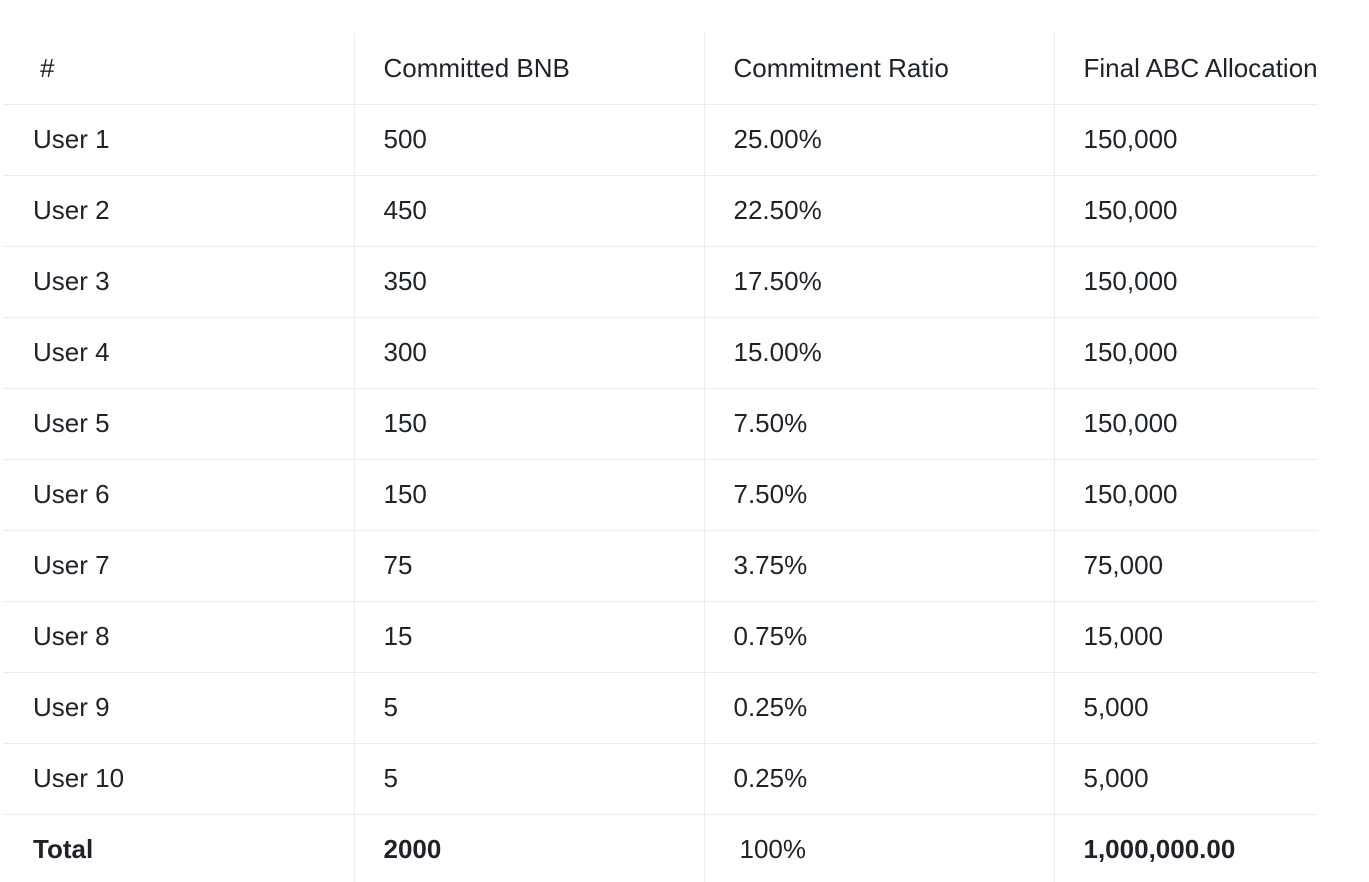 Image resolution: width=1369 pixels, height=882 pixels. I want to click on cell-user: User 5, so click(179, 424).